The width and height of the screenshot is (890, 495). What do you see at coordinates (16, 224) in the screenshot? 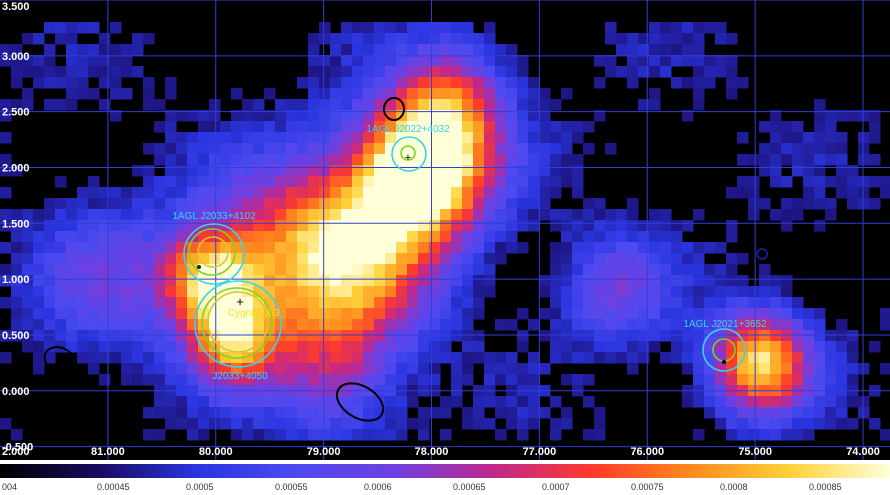
I see `y-tick-label: 1.500` at bounding box center [16, 224].